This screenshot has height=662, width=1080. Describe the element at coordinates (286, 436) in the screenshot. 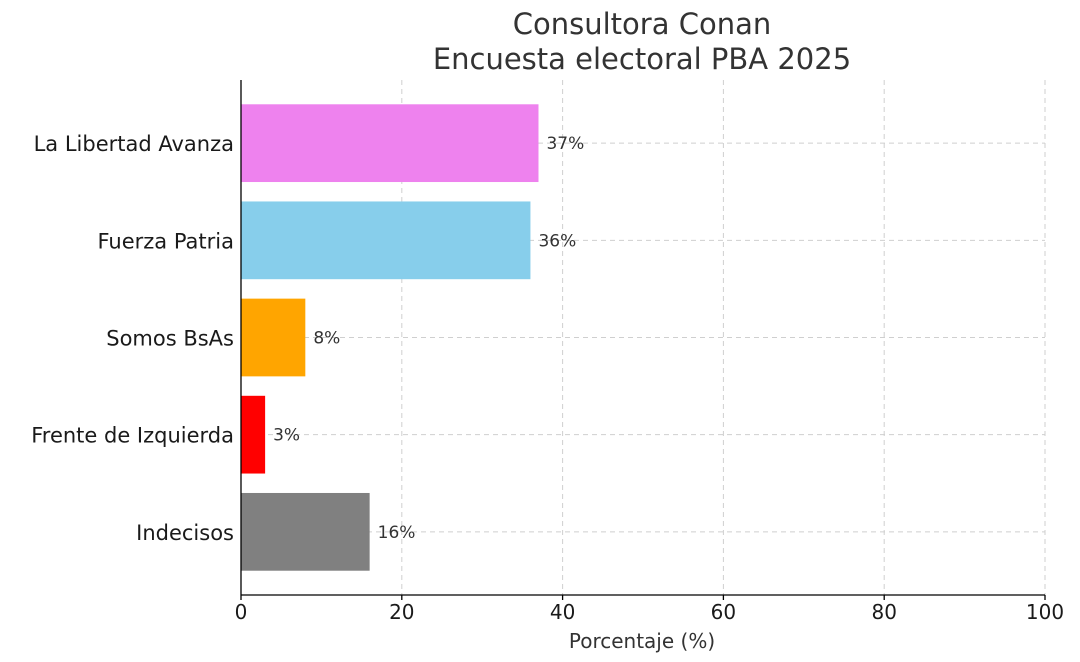

I see `data-label: 3%` at that location.